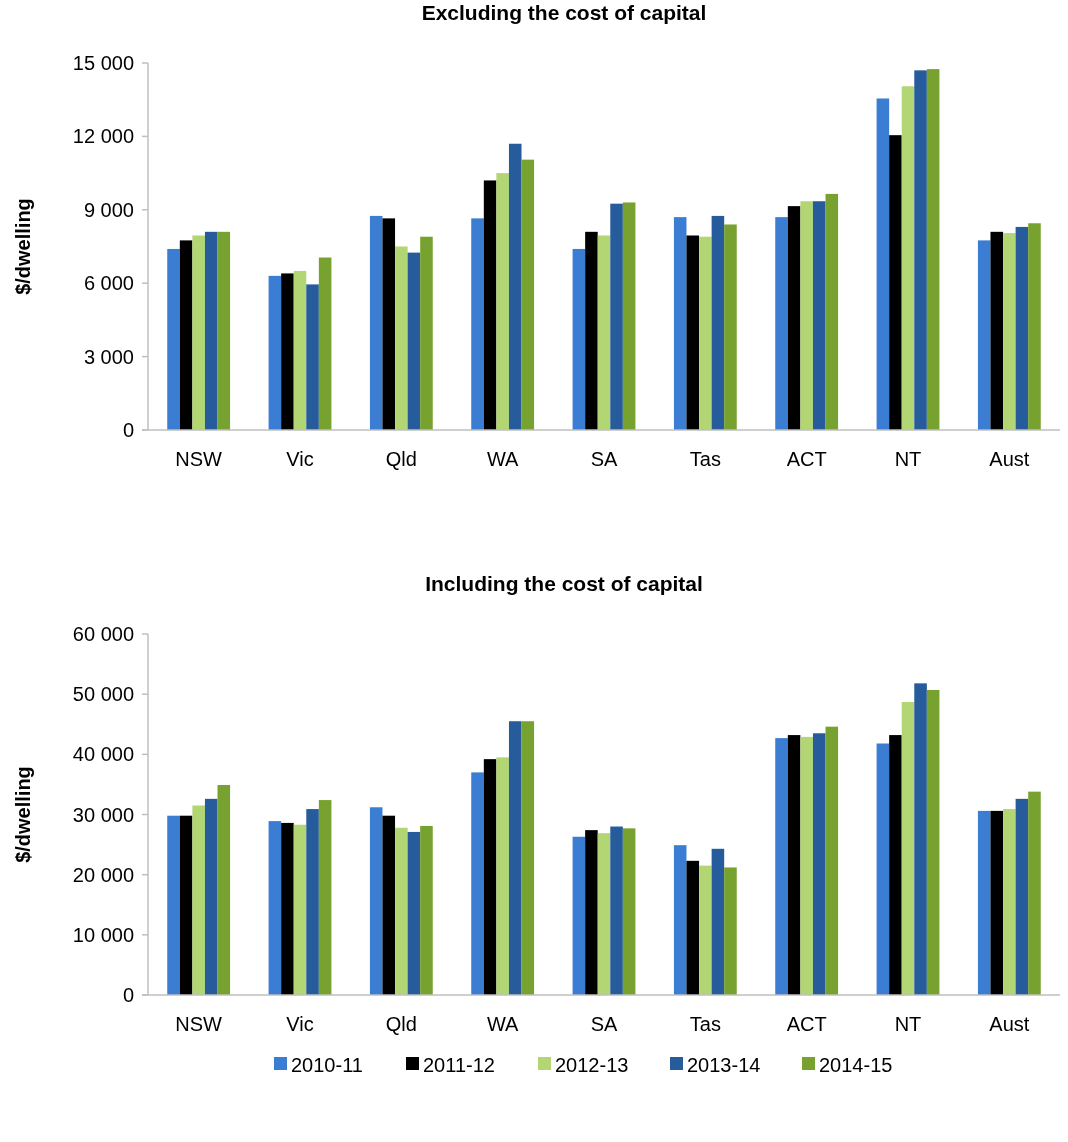 Image resolution: width=1068 pixels, height=1142 pixels. What do you see at coordinates (401, 459) in the screenshot?
I see `x-tick-label: Qld` at bounding box center [401, 459].